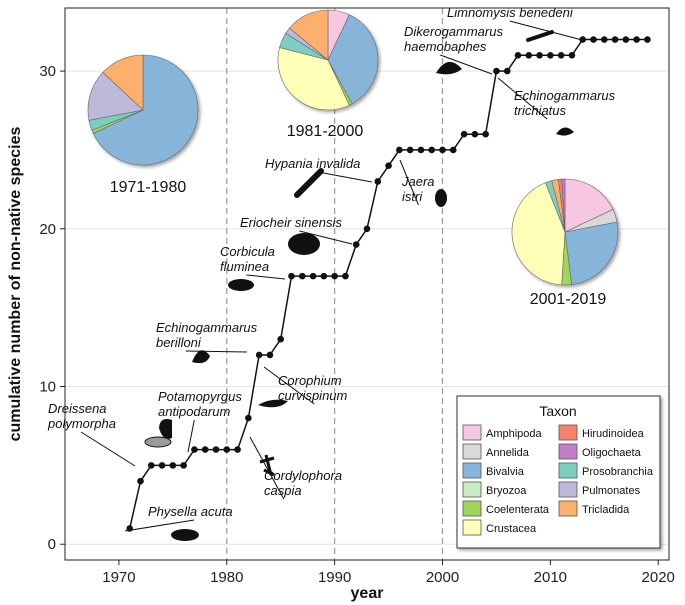  What do you see at coordinates (472, 527) in the screenshot?
I see `legend-swatch-crustacea` at bounding box center [472, 527].